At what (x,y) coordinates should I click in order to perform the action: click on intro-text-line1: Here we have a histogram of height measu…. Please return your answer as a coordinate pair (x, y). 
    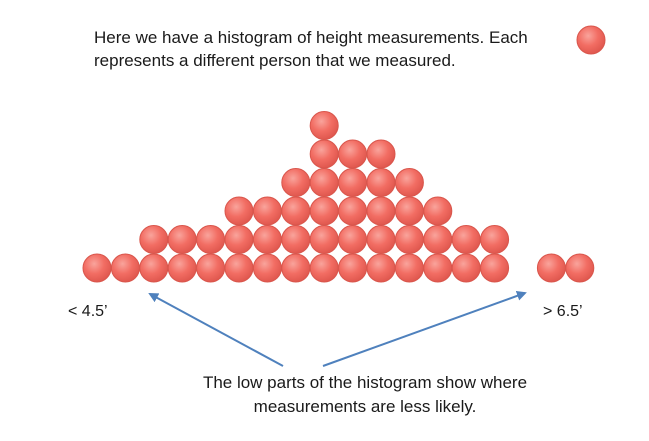
    Looking at the image, I should click on (311, 37).